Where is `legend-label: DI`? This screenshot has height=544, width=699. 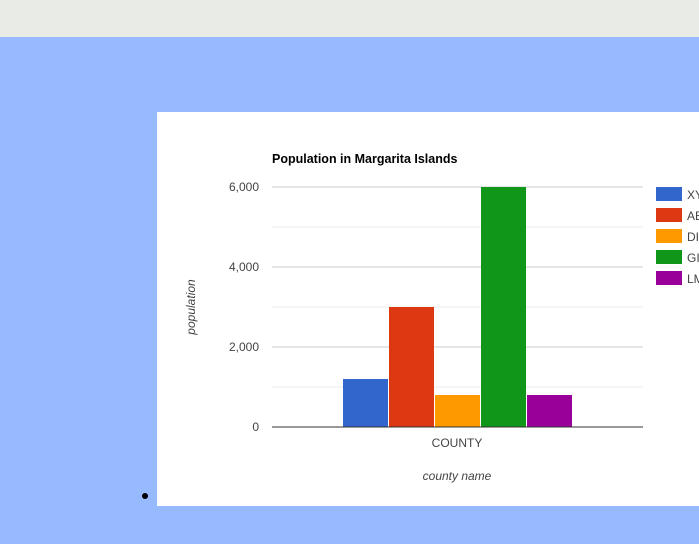
legend-label: DI is located at coordinates (693, 237).